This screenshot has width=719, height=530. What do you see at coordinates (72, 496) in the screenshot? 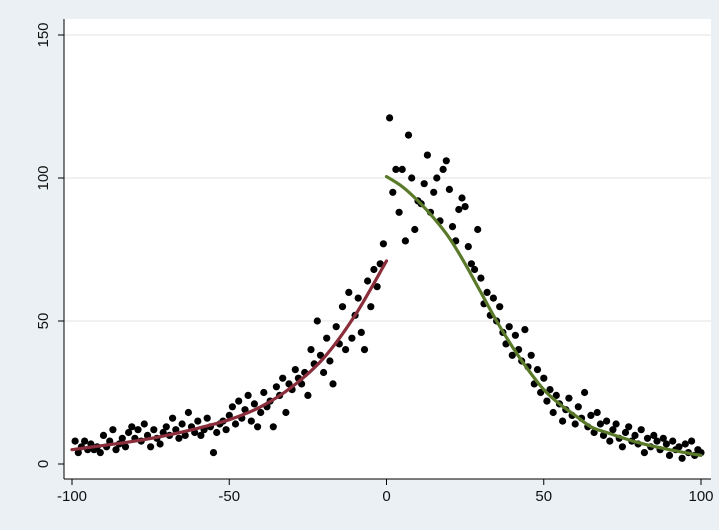
I see `x-tick-label: -100` at bounding box center [72, 496].